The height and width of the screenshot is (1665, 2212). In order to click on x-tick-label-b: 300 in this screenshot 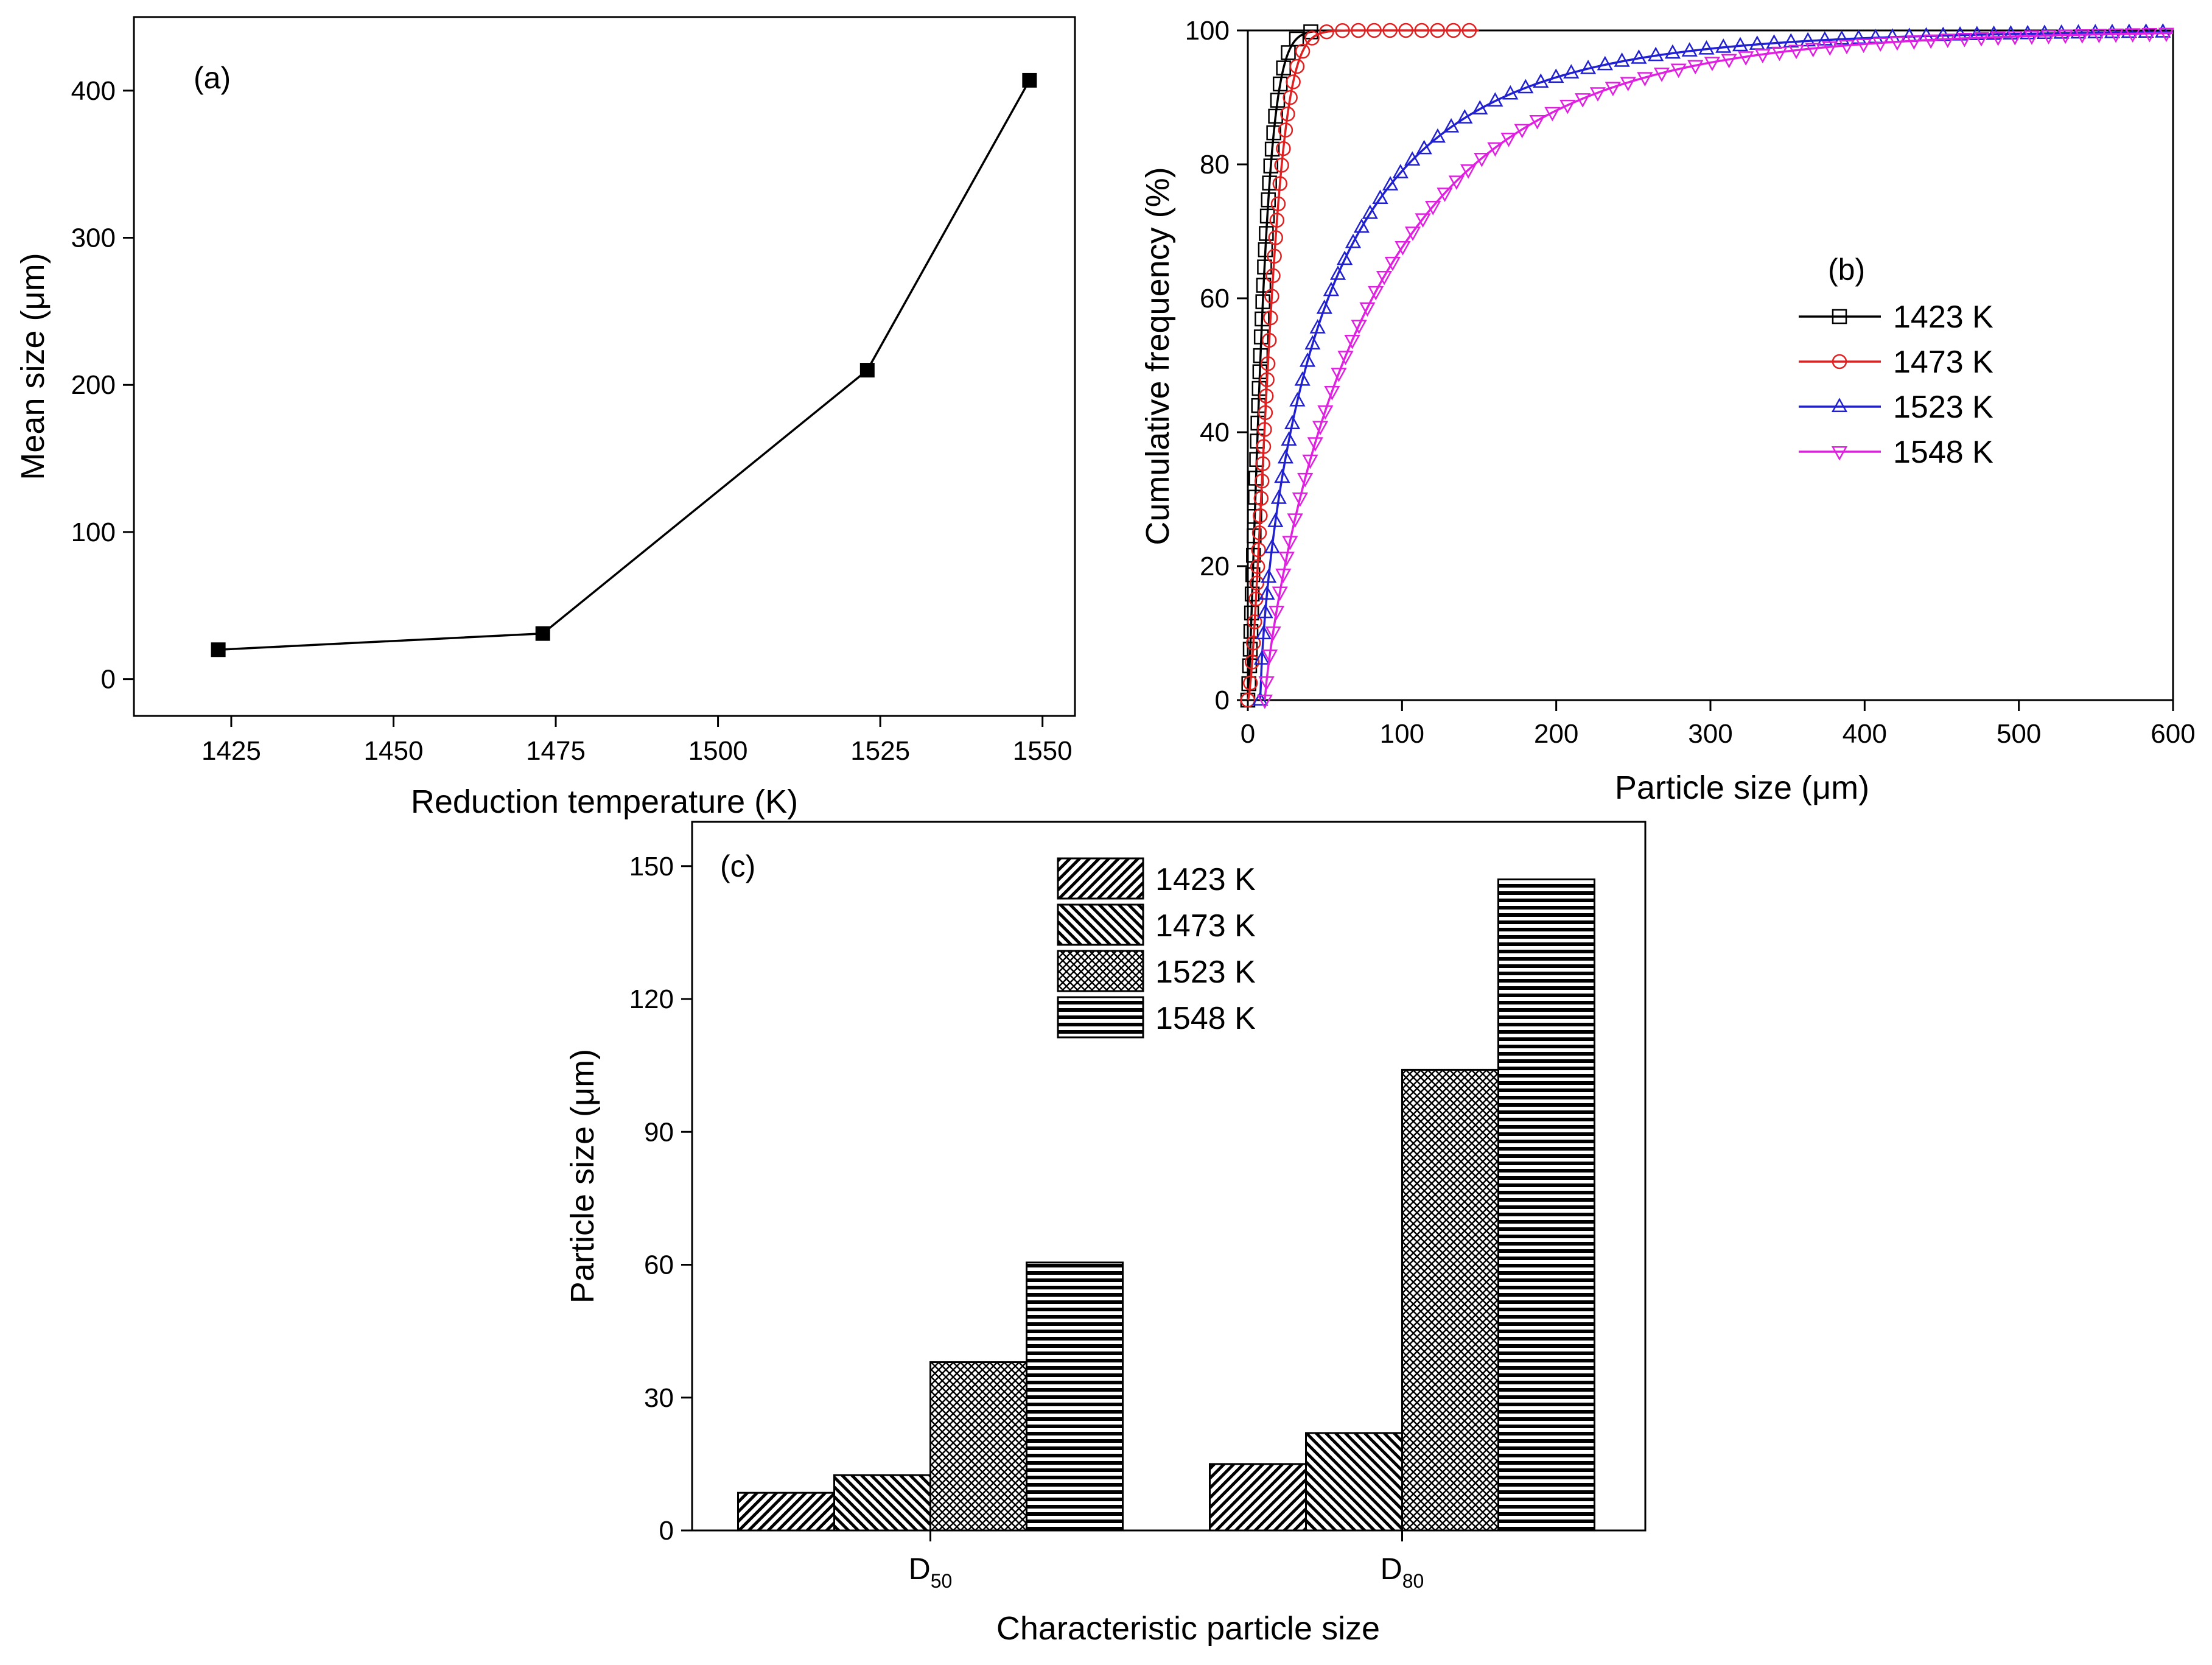, I will do `click(1710, 734)`.